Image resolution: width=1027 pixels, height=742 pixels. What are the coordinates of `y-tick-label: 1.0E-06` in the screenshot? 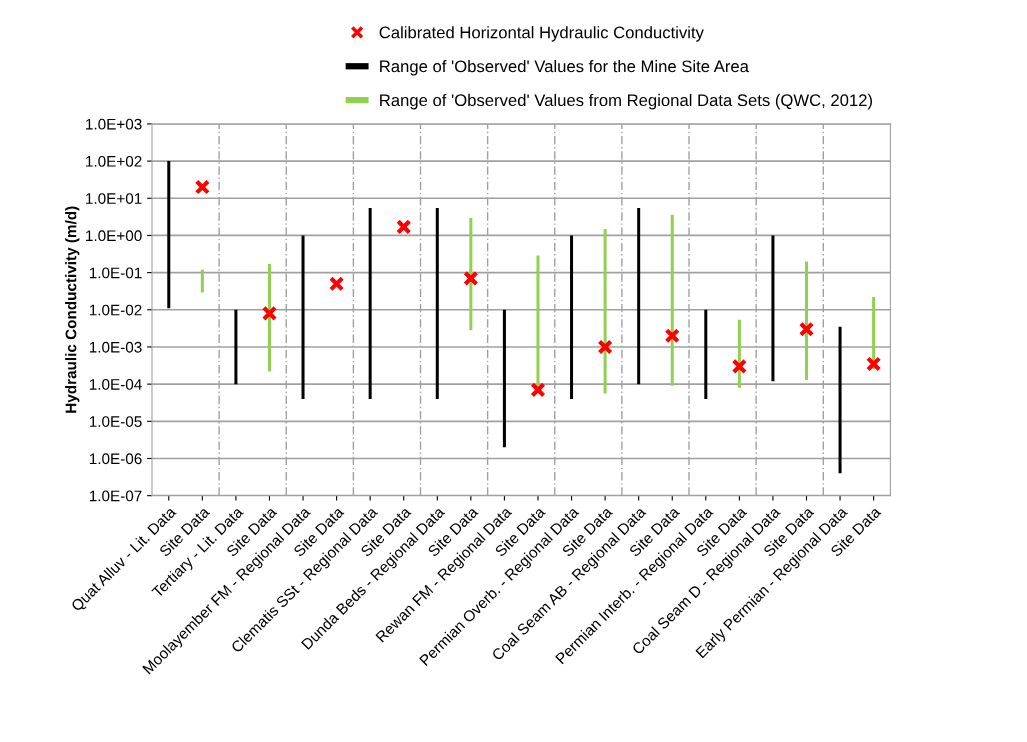 It's located at (115, 459).